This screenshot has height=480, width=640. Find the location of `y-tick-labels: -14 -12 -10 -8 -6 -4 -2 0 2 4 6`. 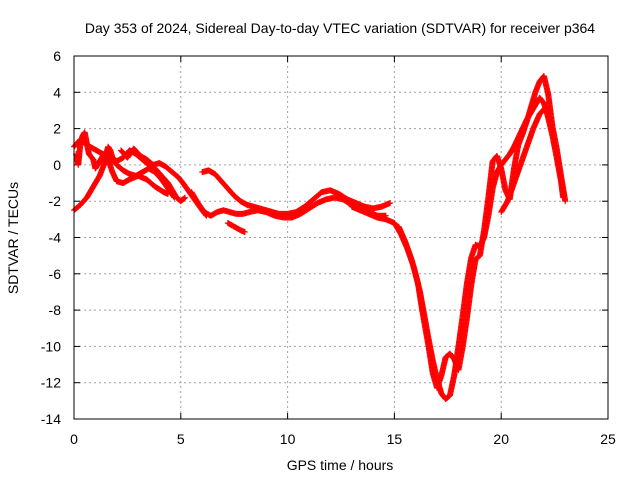

y-tick-labels: -14 -12 -10 -8 -6 -4 -2 0 2 4 6 is located at coordinates (51, 237).